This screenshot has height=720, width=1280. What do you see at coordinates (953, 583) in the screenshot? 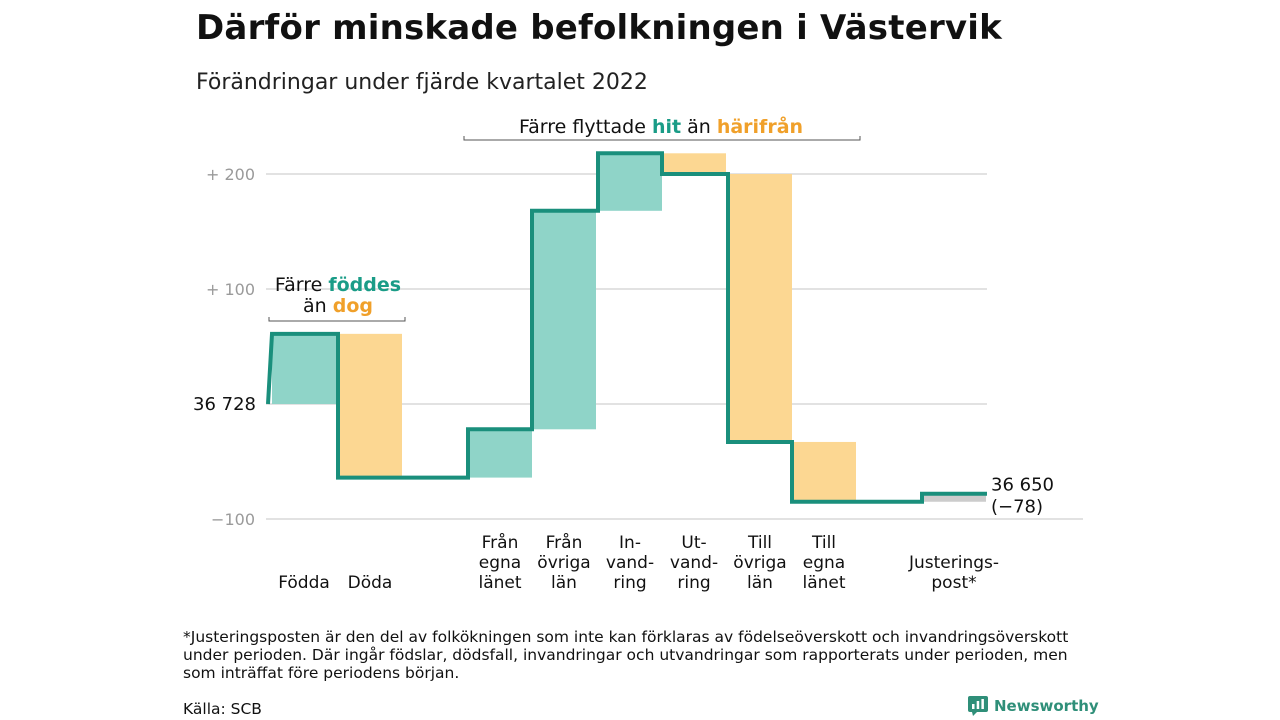
I see `category-label: post*` at bounding box center [953, 583].